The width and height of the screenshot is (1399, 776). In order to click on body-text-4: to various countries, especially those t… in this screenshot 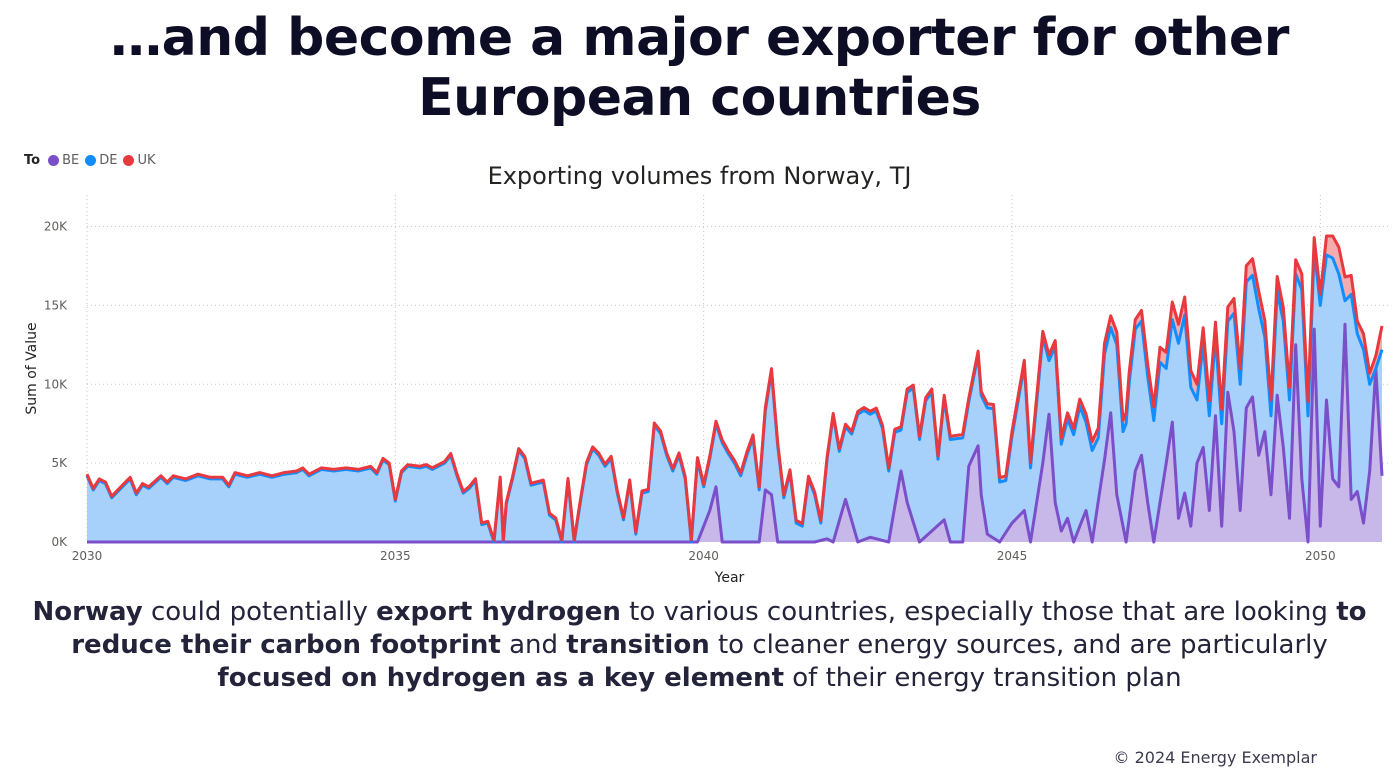, I will do `click(978, 612)`.